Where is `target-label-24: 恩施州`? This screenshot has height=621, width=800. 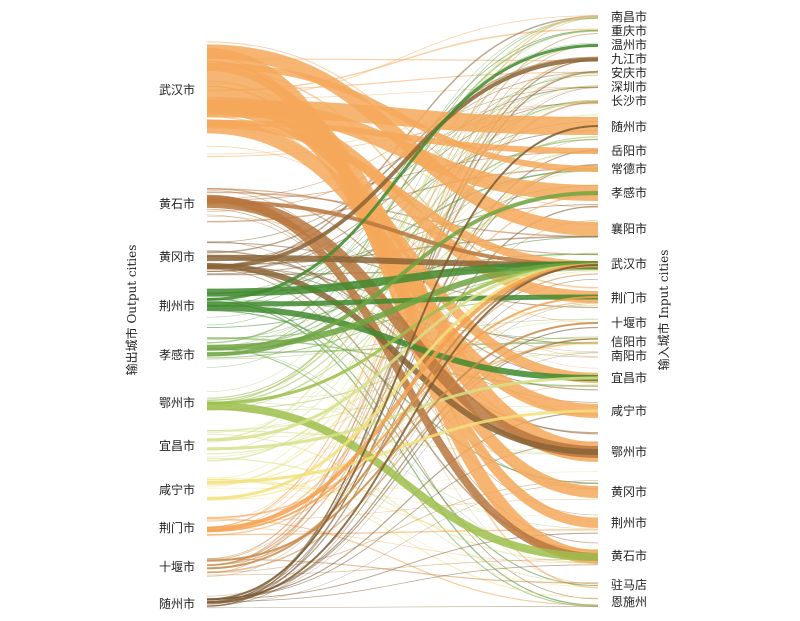
target-label-24: 恩施州 is located at coordinates (629, 602).